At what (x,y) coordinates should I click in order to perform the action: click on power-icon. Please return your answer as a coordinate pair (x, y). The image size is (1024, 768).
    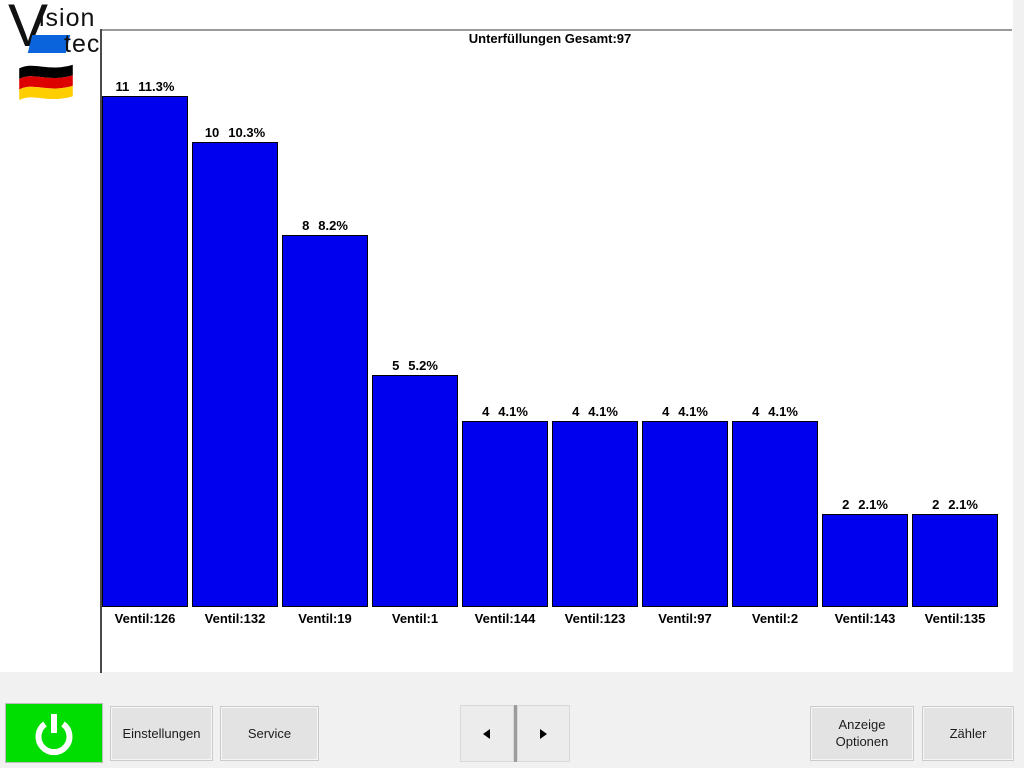
    Looking at the image, I should click on (54, 735).